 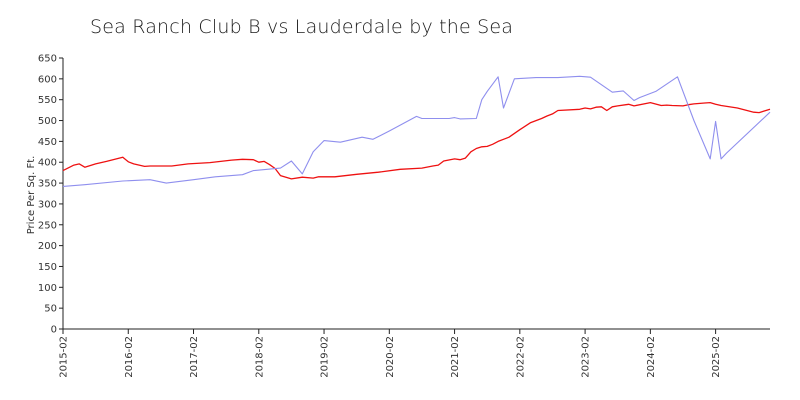 I want to click on x-tick-label: 2015-02, so click(x=64, y=357).